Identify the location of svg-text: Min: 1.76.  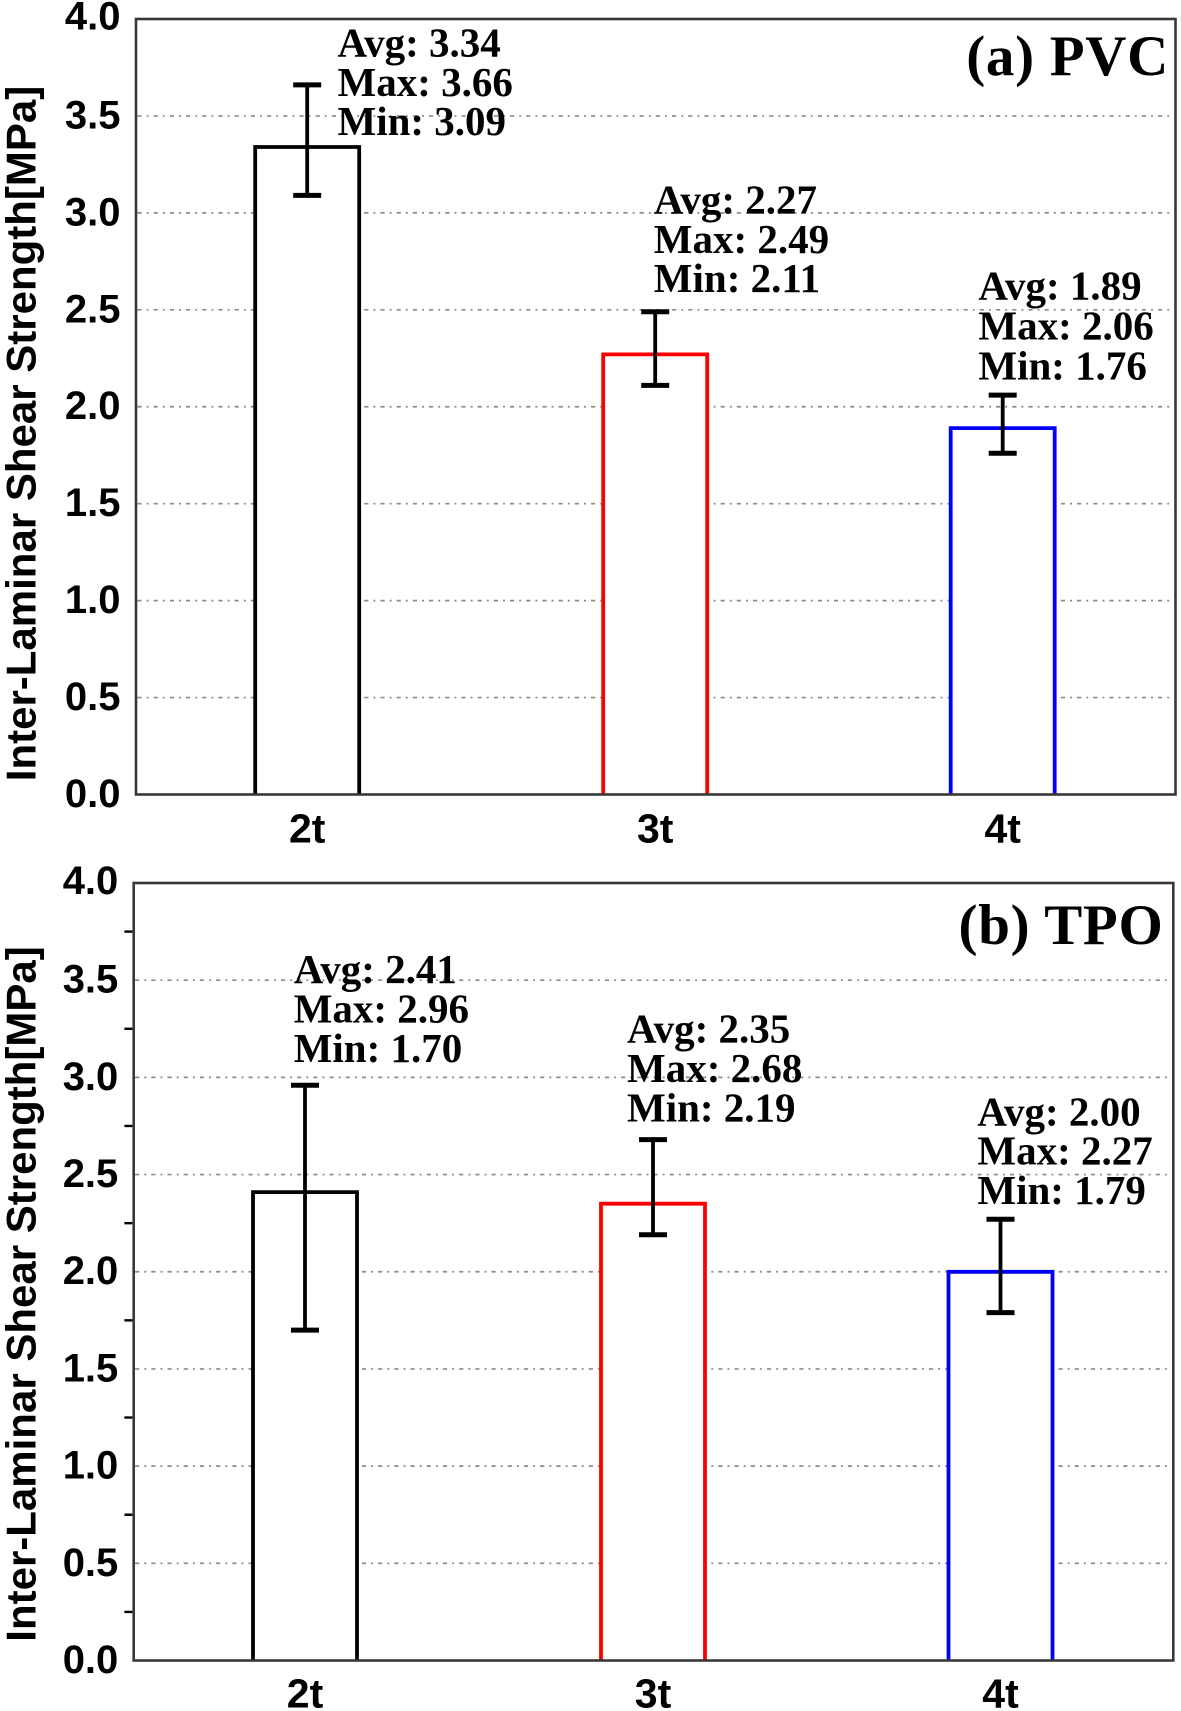
(1062, 366).